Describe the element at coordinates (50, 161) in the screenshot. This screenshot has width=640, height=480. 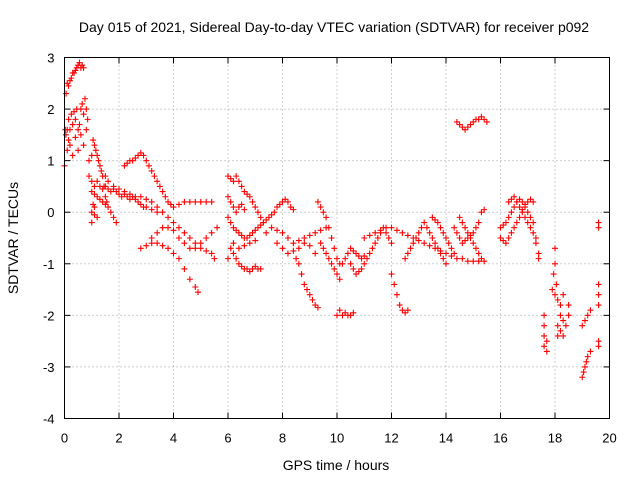
I see `y-tick-label: 1` at that location.